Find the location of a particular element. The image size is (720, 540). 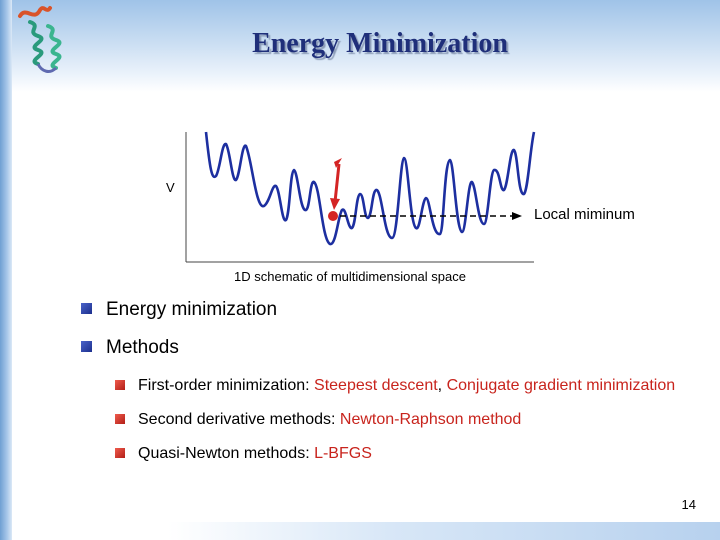

method-name: L-BFGS is located at coordinates (343, 453).